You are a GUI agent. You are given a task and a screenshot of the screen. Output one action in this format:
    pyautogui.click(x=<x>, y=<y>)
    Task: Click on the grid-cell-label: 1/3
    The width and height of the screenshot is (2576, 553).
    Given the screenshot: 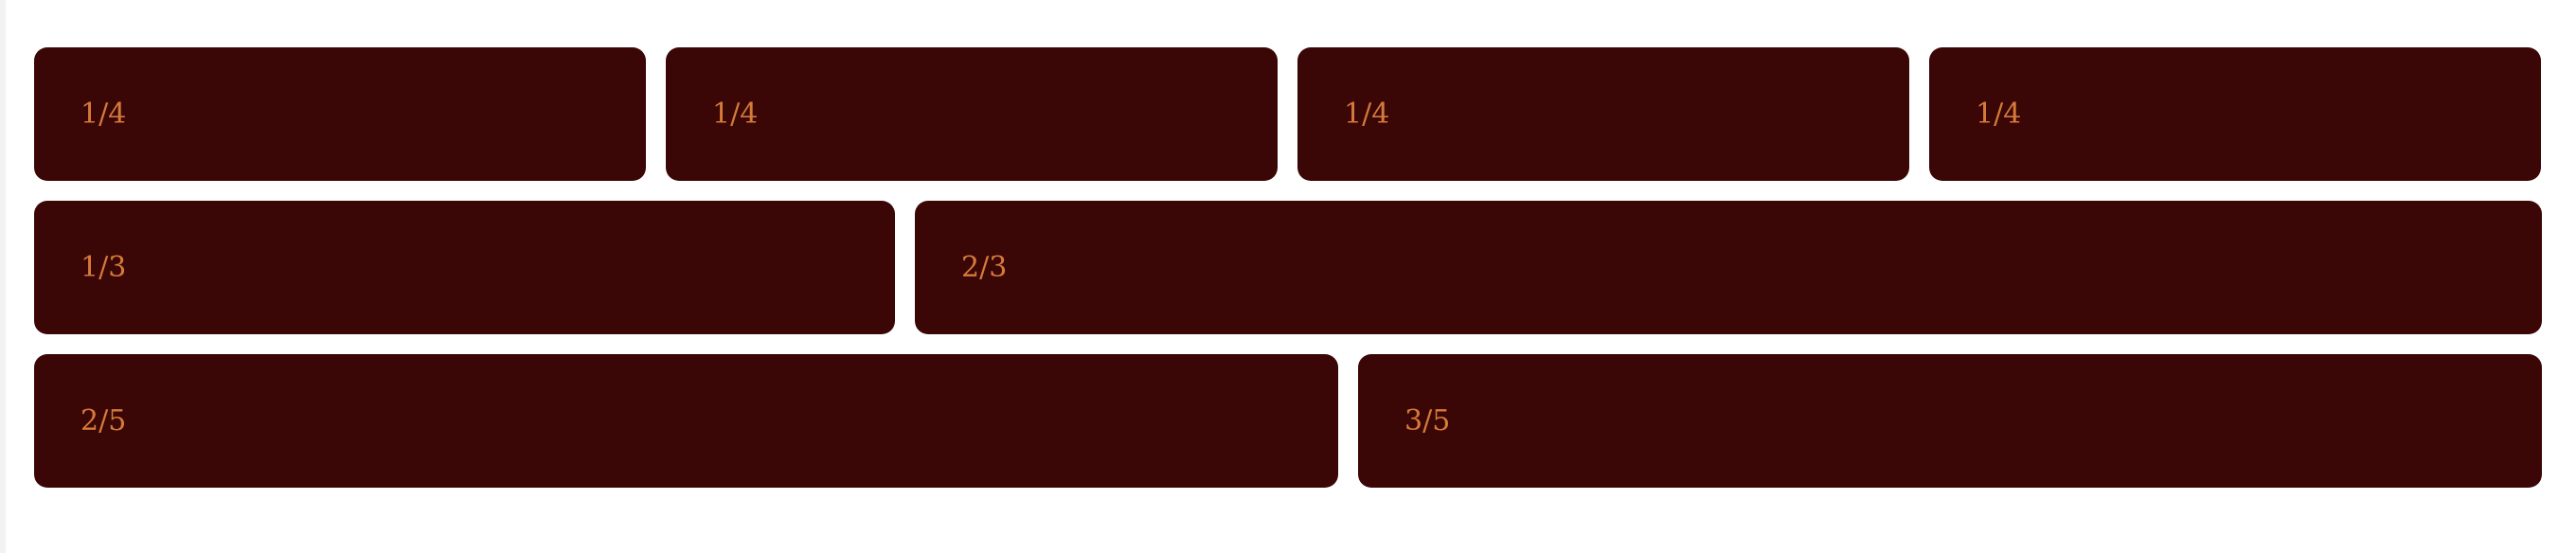 What is the action you would take?
    pyautogui.click(x=103, y=267)
    